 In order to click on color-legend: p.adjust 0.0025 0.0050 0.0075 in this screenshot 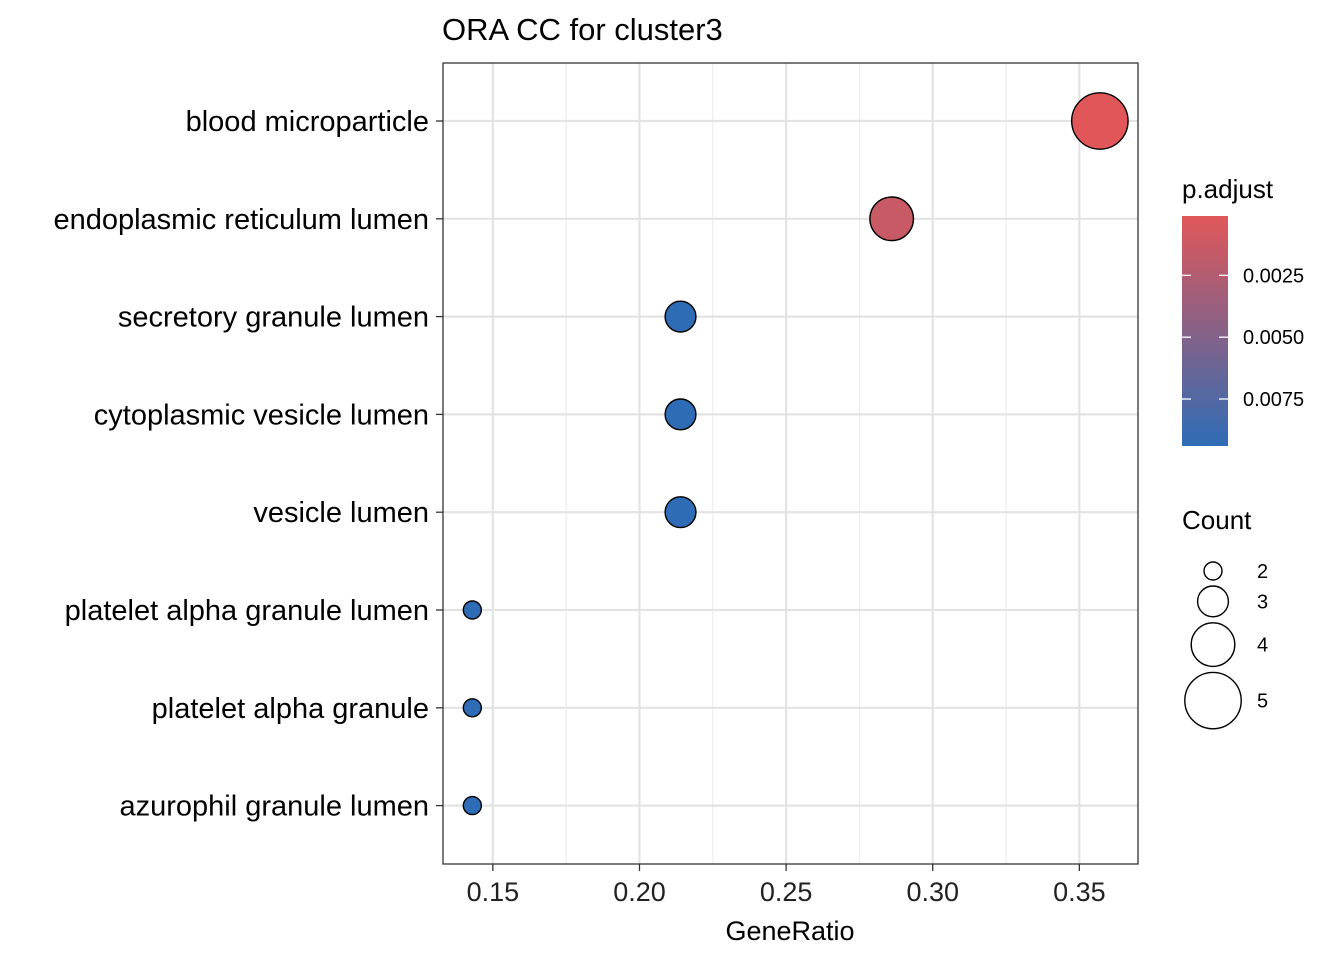, I will do `click(1243, 310)`.